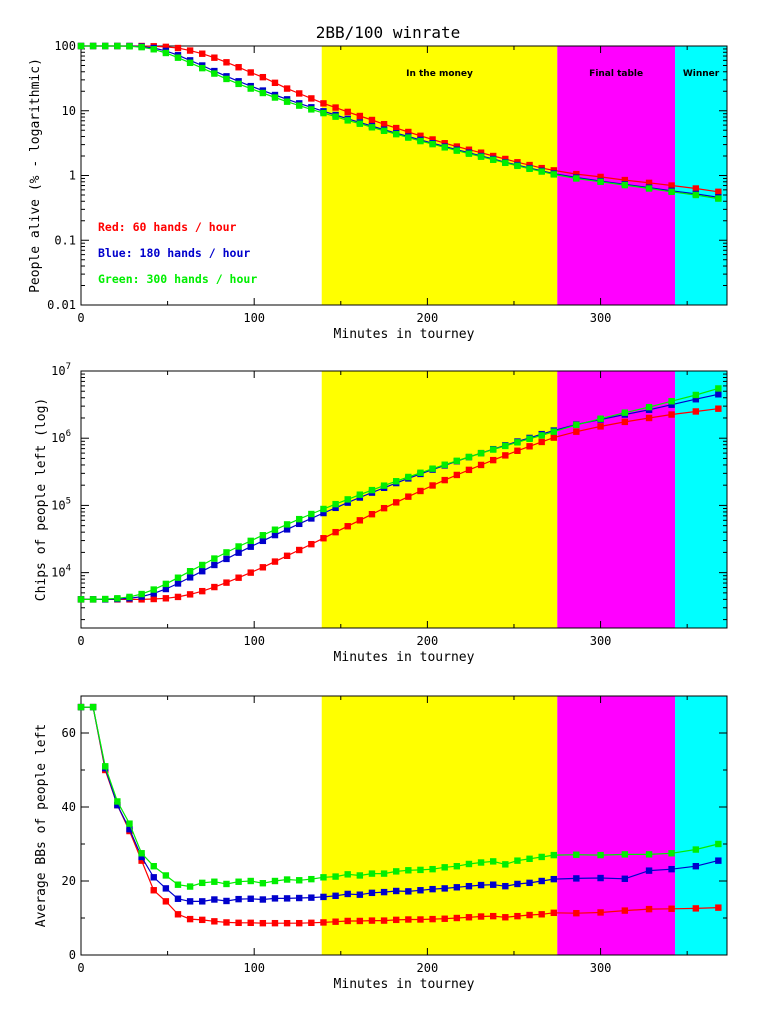 The height and width of the screenshot is (1023, 768). What do you see at coordinates (61, 370) in the screenshot?
I see `y-tick-label: 10⁷` at bounding box center [61, 370].